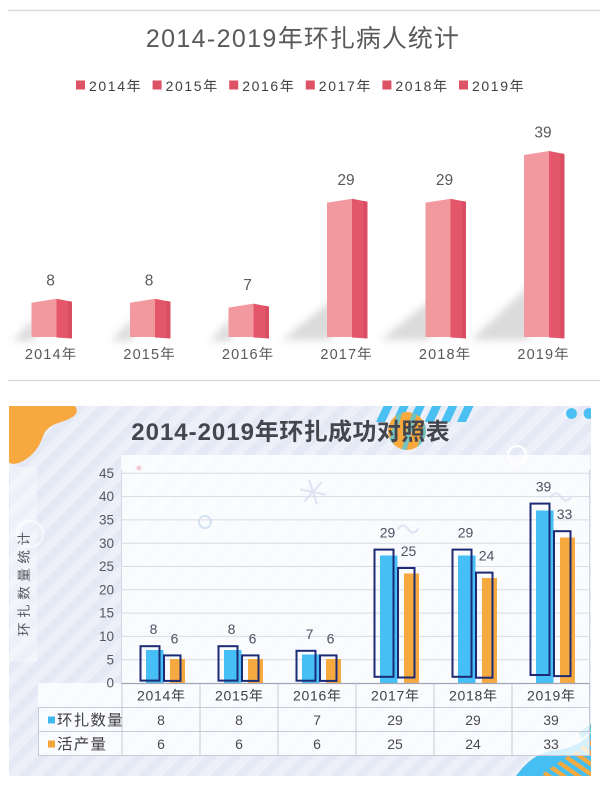  What do you see at coordinates (110, 683) in the screenshot?
I see `svg-text: 0` at bounding box center [110, 683].